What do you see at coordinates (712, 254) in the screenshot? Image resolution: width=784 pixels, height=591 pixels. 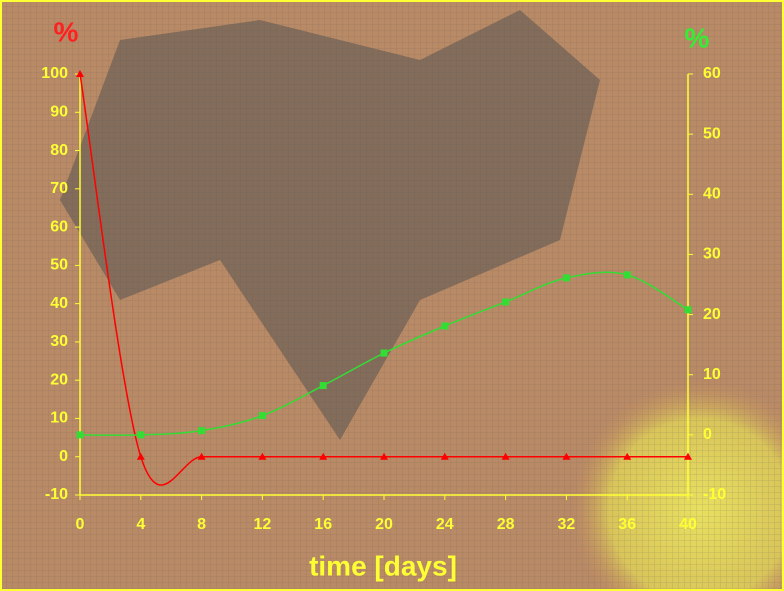 I see `y2-tick-label: 30` at bounding box center [712, 254].